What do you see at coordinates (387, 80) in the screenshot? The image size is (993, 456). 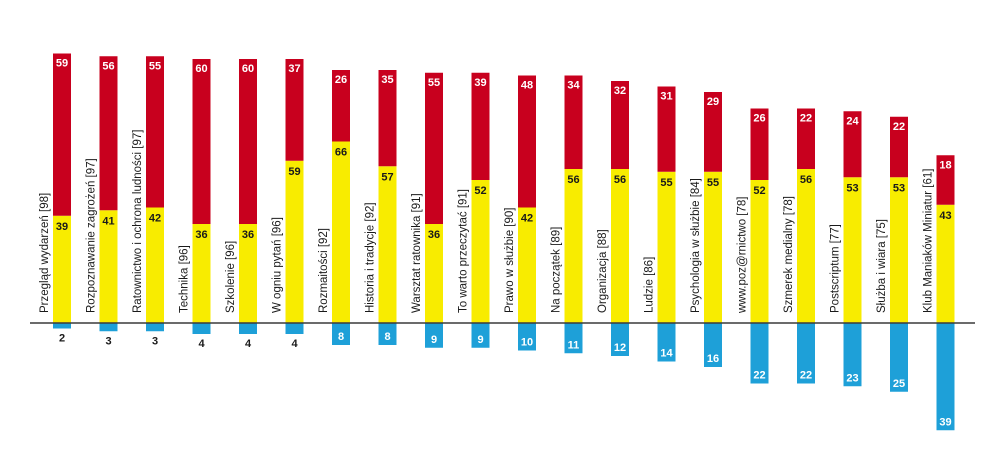 I see `label-red-7: 35` at bounding box center [387, 80].